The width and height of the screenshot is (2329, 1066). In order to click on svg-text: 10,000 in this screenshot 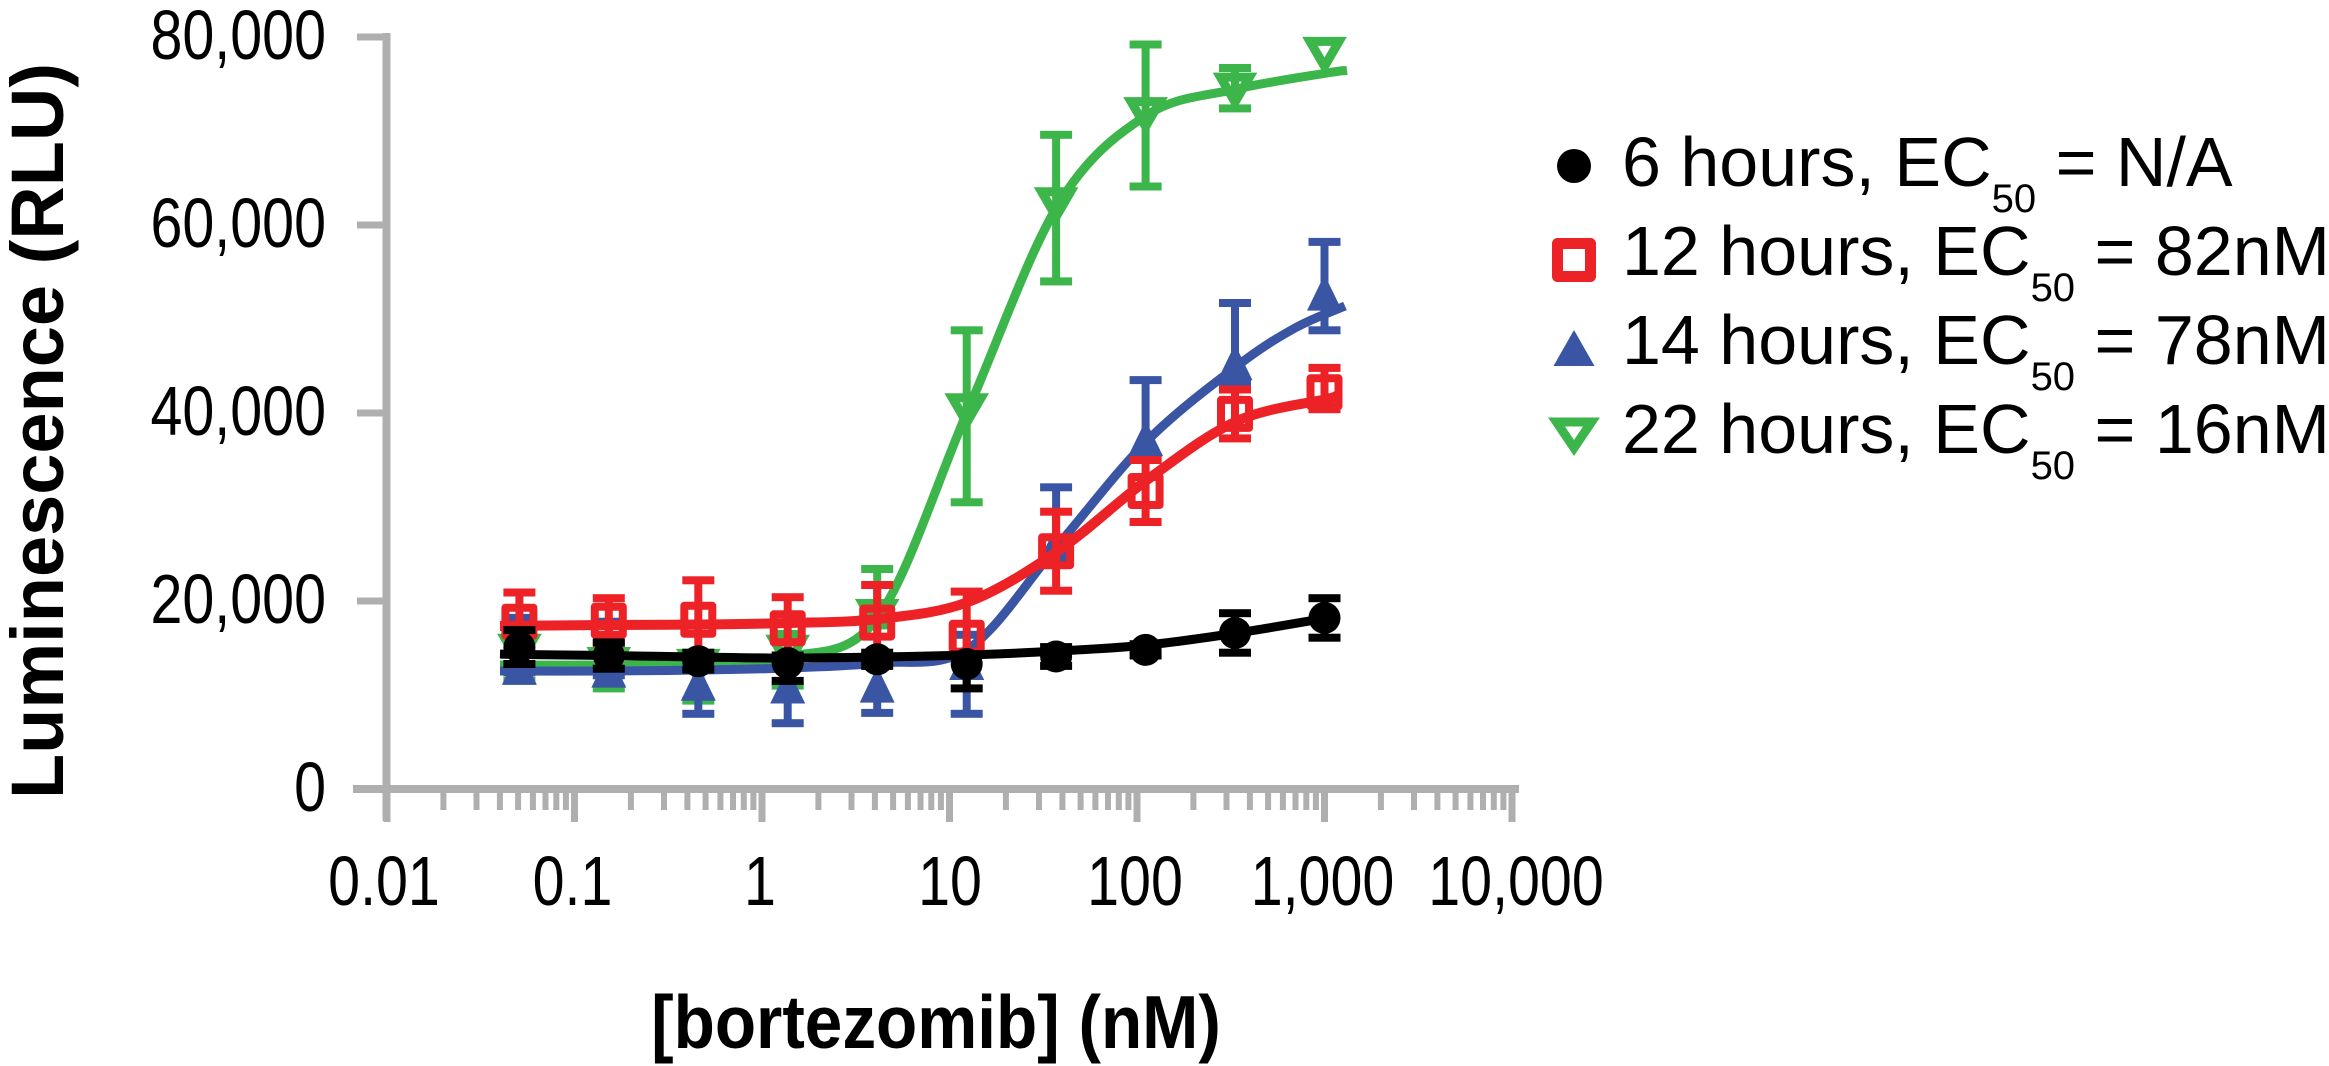, I will do `click(1516, 881)`.